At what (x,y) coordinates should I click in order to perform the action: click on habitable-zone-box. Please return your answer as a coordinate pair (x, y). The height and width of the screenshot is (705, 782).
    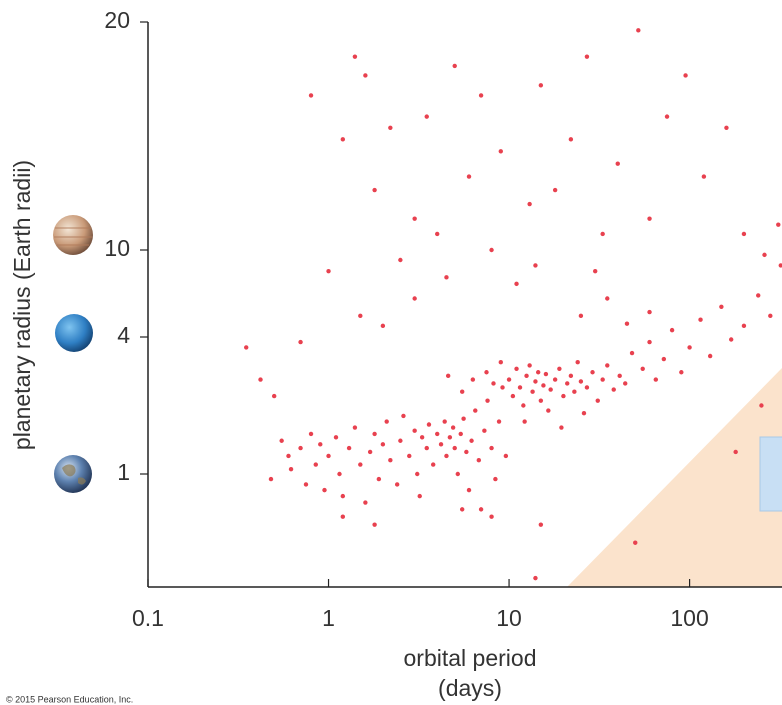
    Looking at the image, I should click on (770, 474).